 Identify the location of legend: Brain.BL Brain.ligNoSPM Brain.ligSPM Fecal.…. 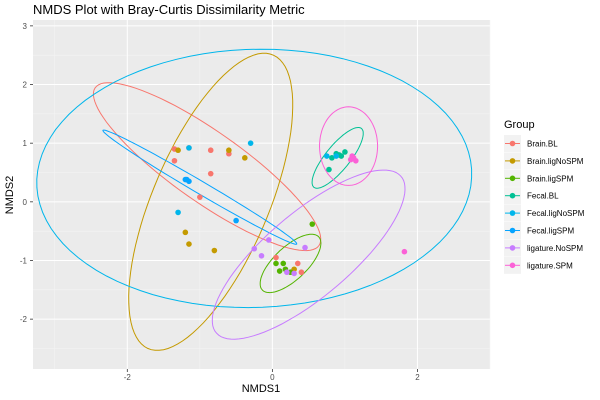
(544, 204).